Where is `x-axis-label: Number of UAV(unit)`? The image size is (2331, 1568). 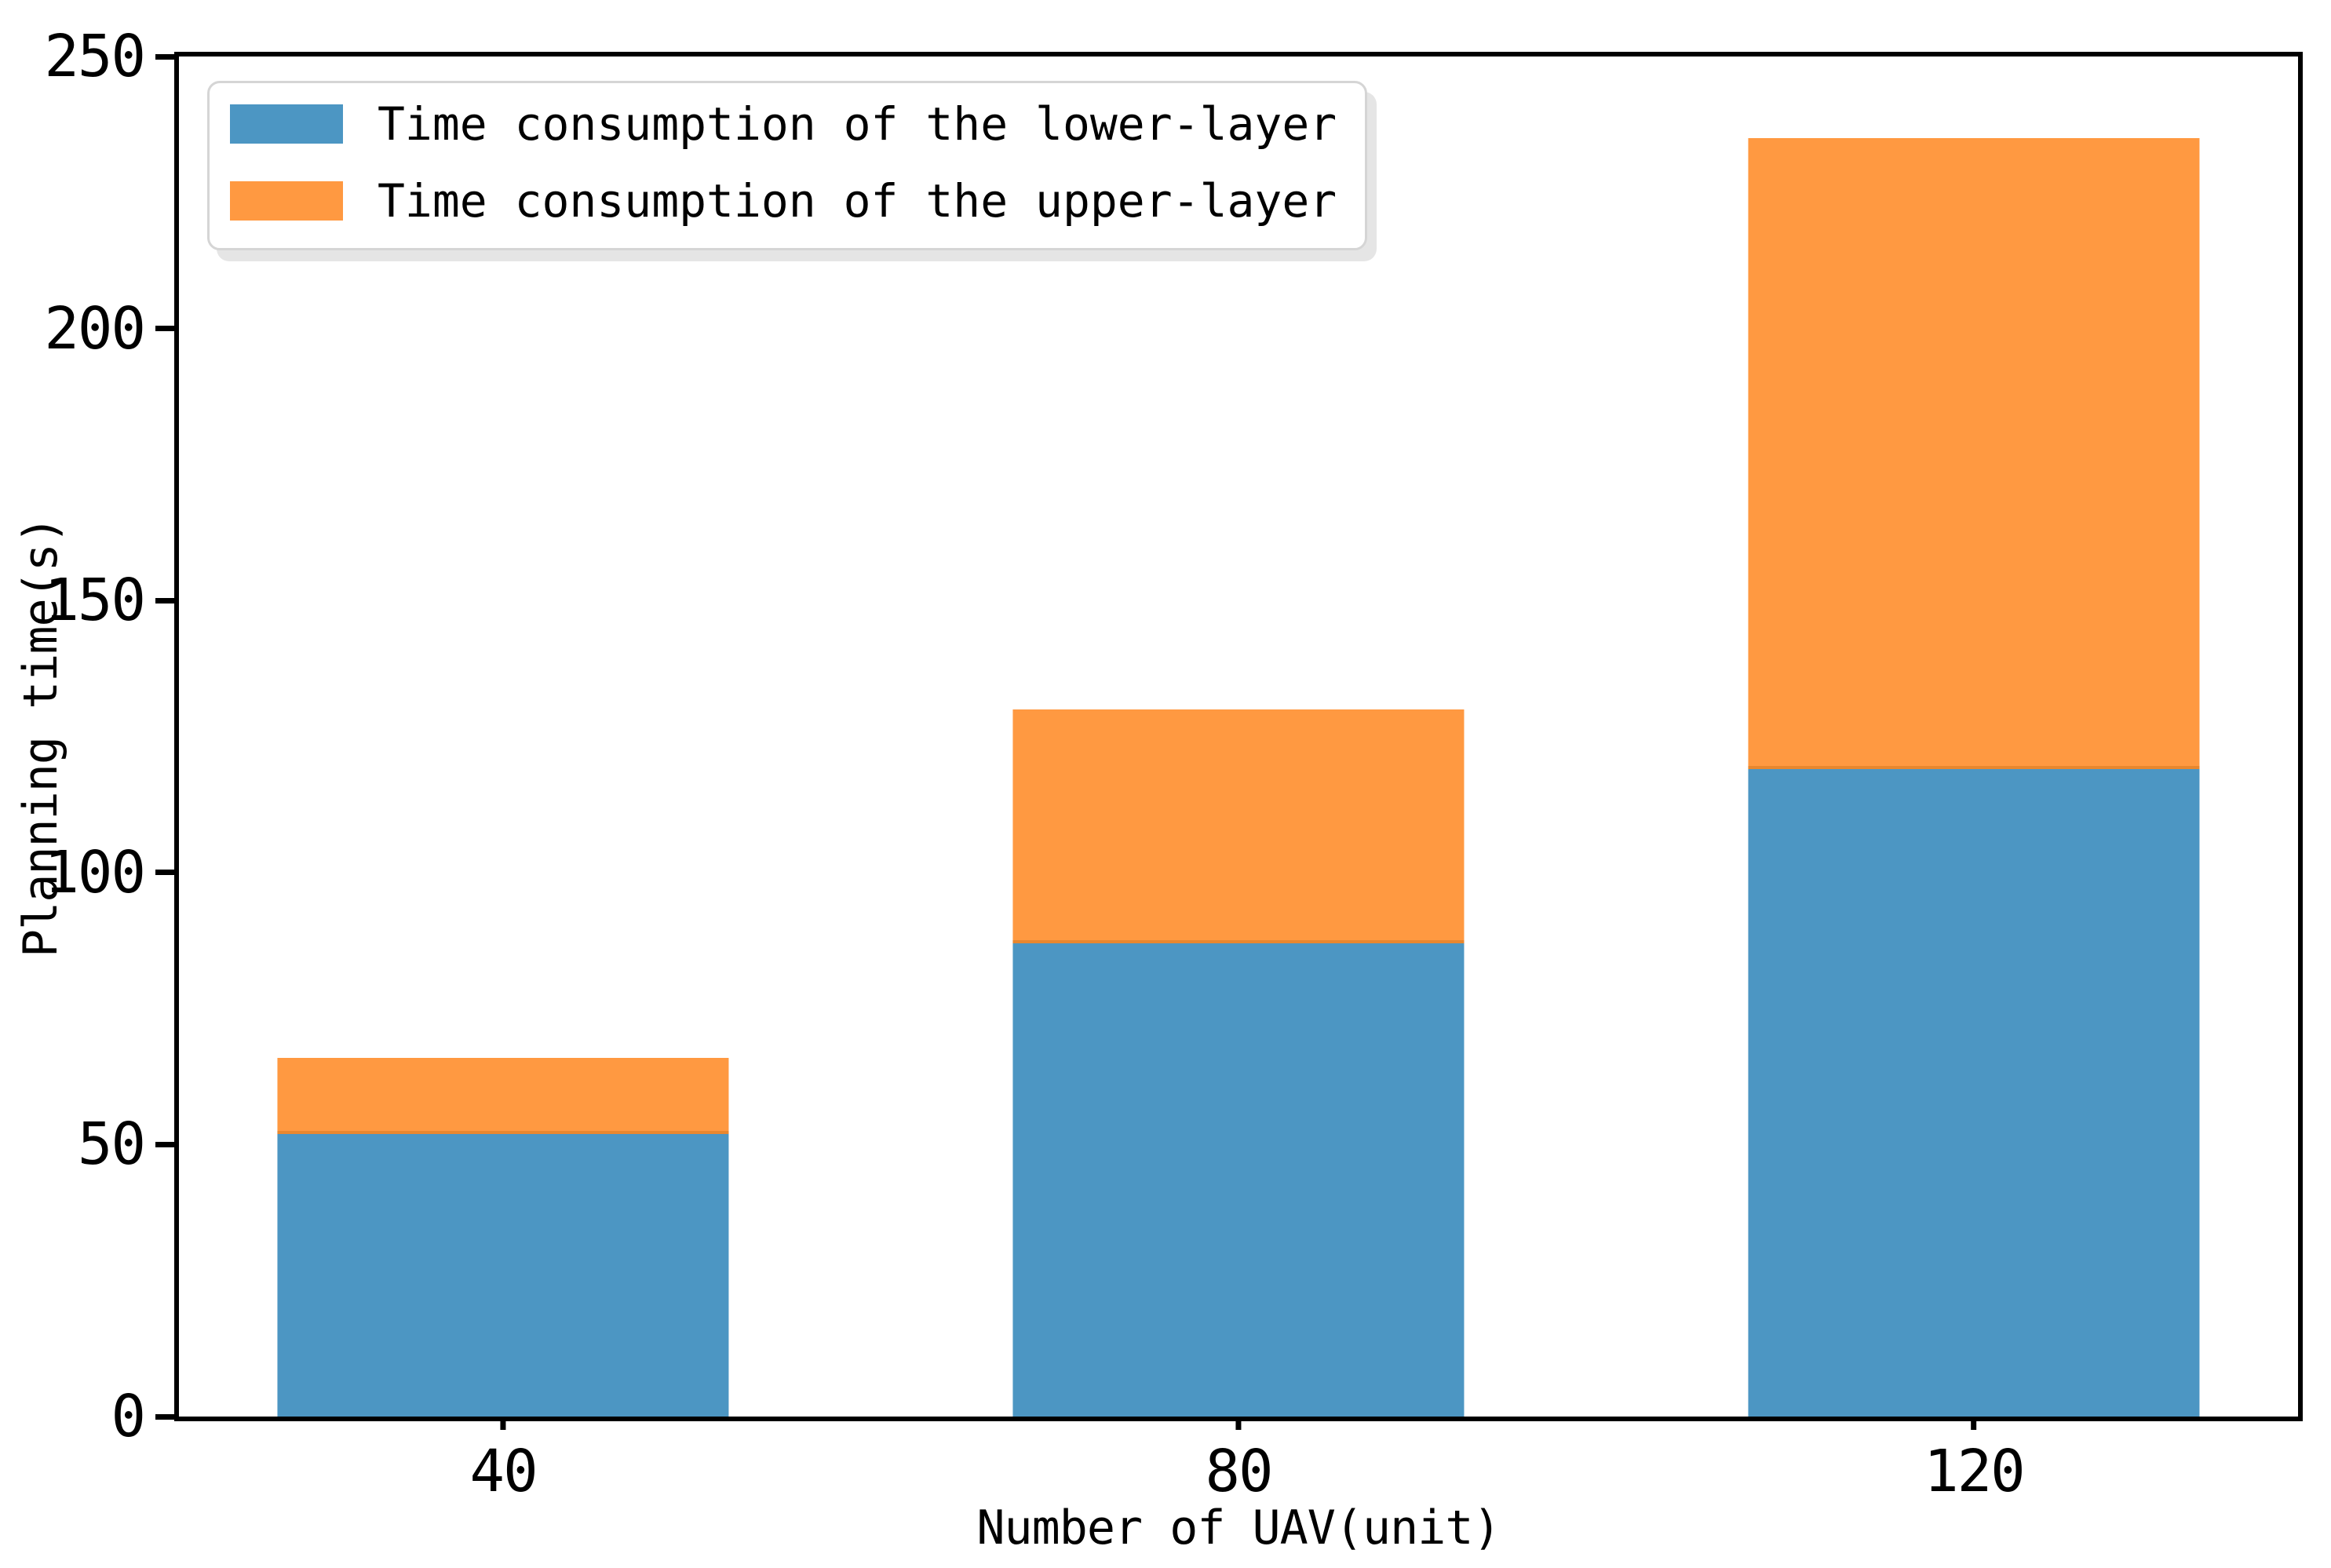
x-axis-label: Number of UAV(unit) is located at coordinates (1238, 1528).